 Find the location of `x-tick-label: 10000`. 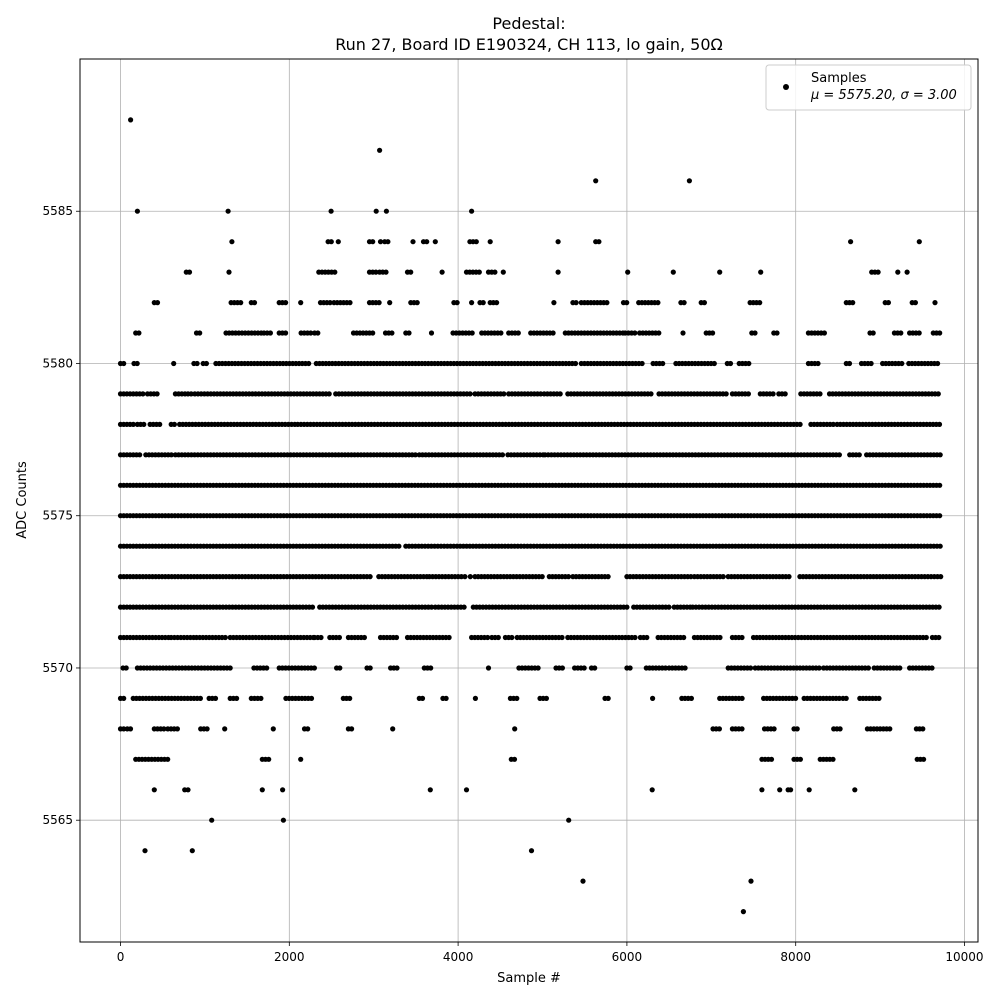

x-tick-label: 10000 is located at coordinates (964, 957).